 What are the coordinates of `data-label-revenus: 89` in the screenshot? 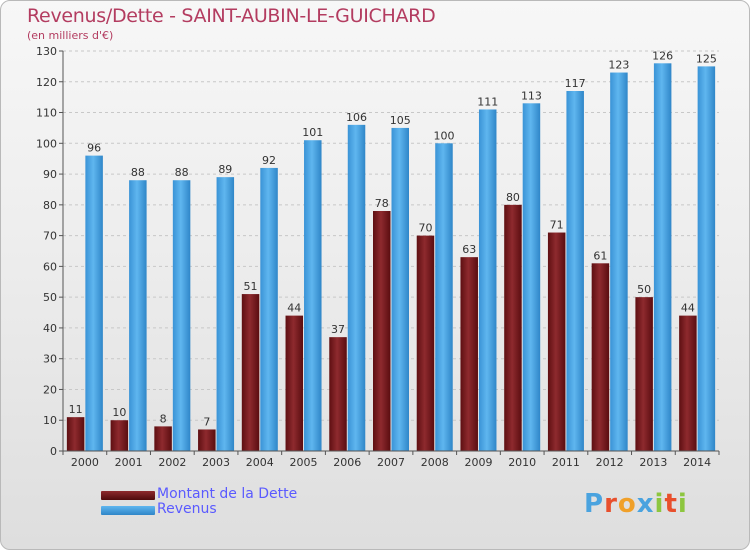 It's located at (225, 169).